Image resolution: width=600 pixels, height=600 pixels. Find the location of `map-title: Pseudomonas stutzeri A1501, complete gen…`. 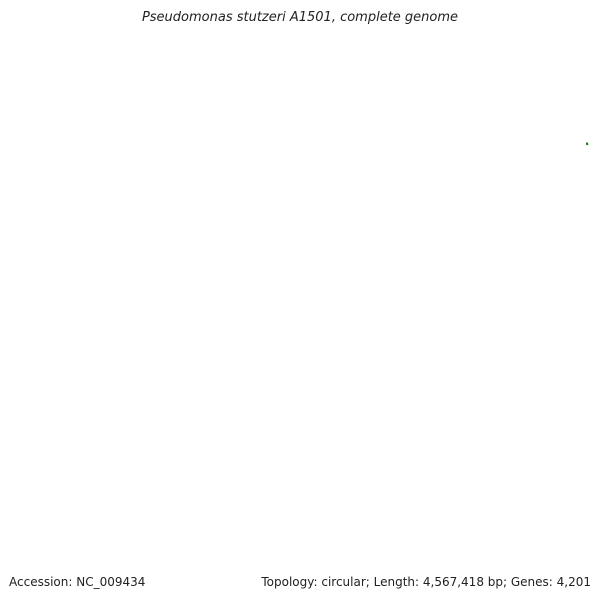

map-title: Pseudomonas stutzeri A1501, complete gen… is located at coordinates (300, 17).